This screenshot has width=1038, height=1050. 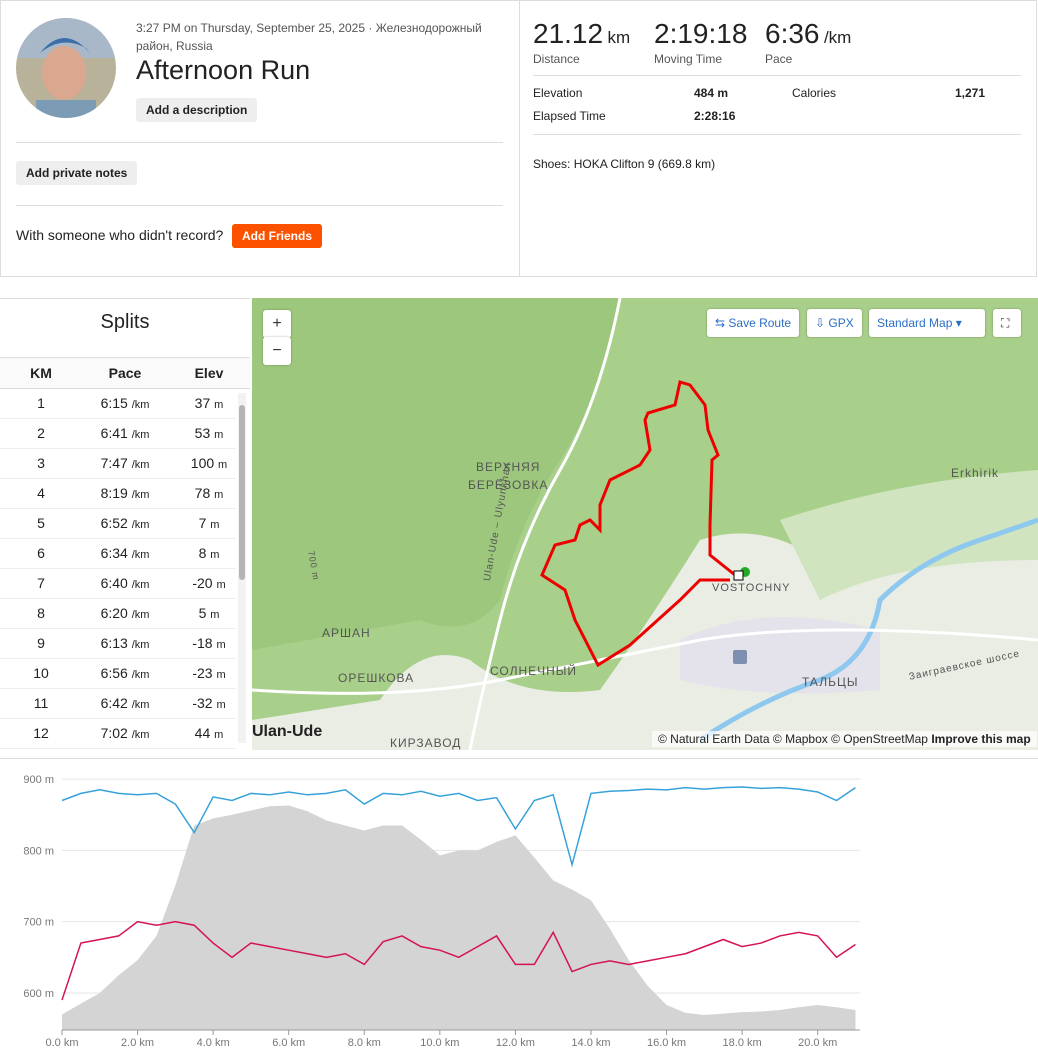 What do you see at coordinates (114, 553) in the screenshot?
I see `split-pace-value: 6:34` at bounding box center [114, 553].